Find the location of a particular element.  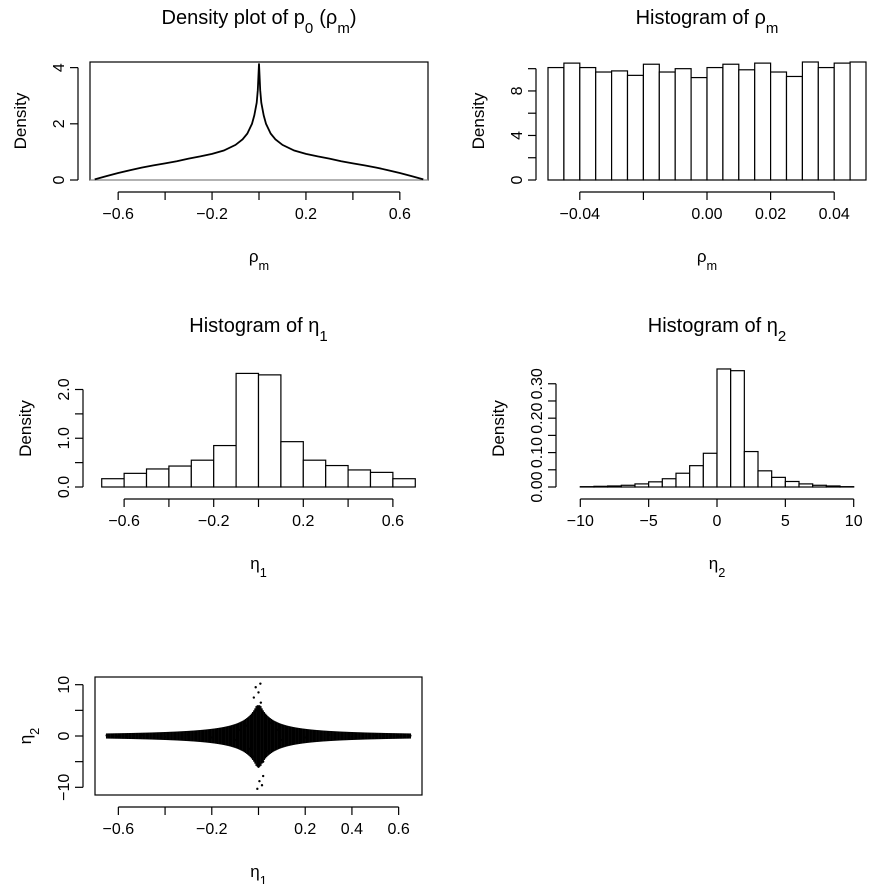

x-tick-label: 10 is located at coordinates (854, 521).